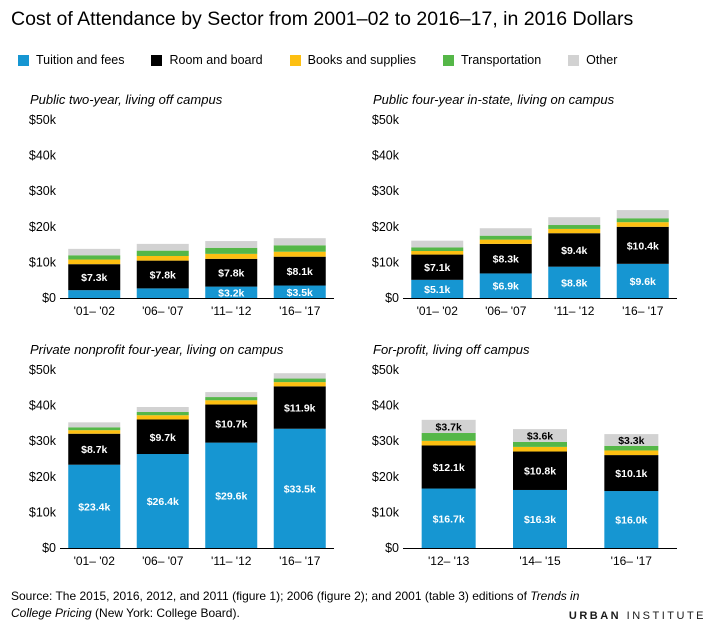  I want to click on legend-label: Tuition and fees, so click(80, 60).